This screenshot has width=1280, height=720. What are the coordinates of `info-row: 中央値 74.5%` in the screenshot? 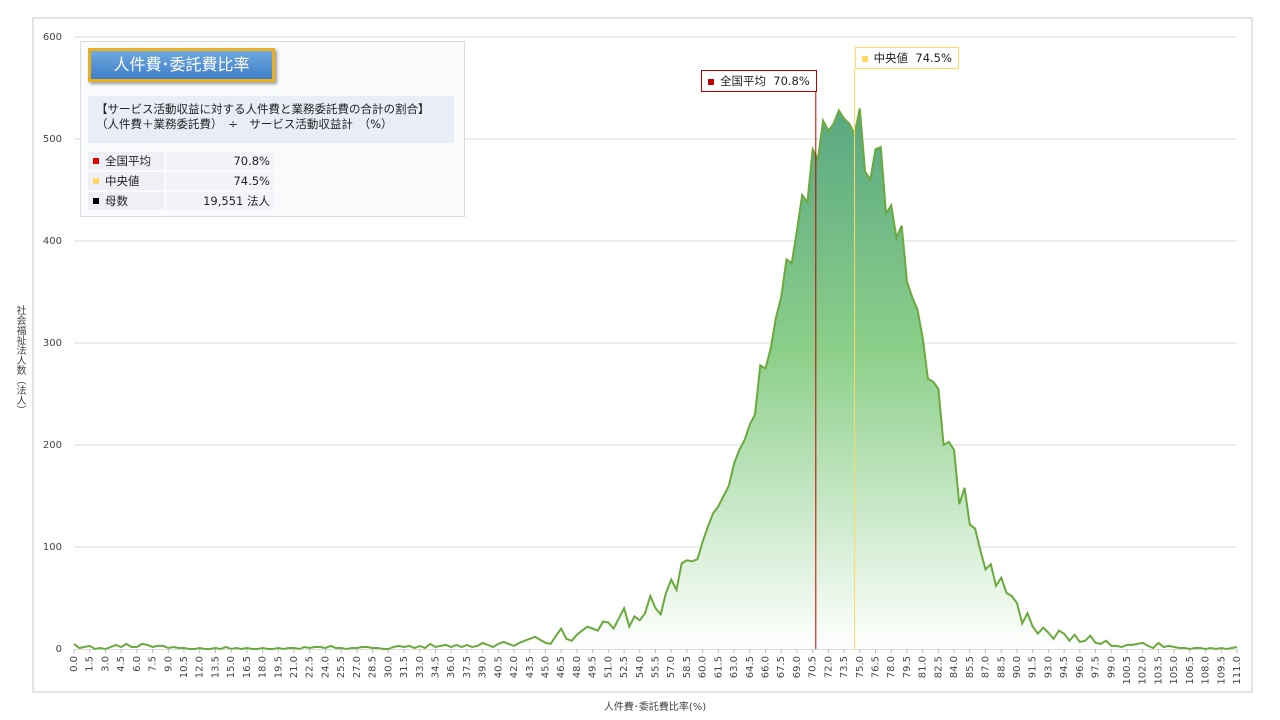 It's located at (183, 181).